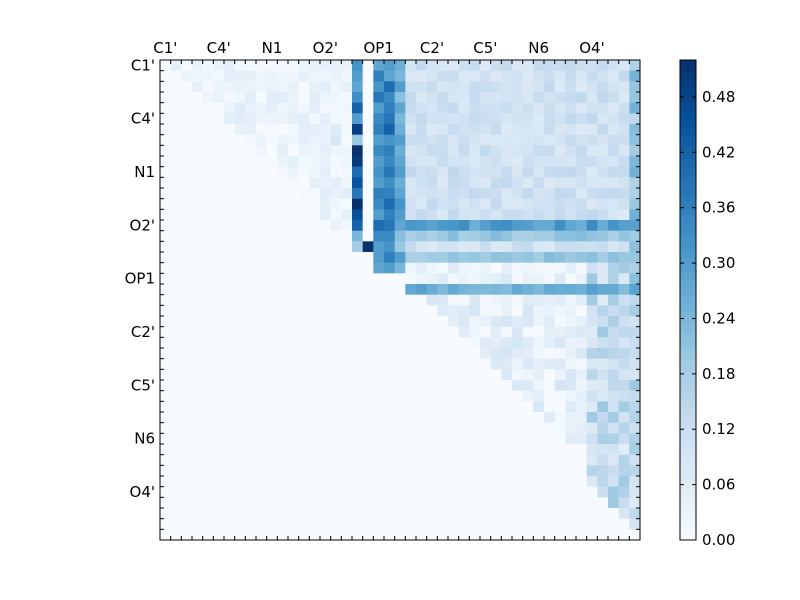 This screenshot has width=800, height=600. I want to click on colorbar-tick-label: 0.42, so click(718, 152).